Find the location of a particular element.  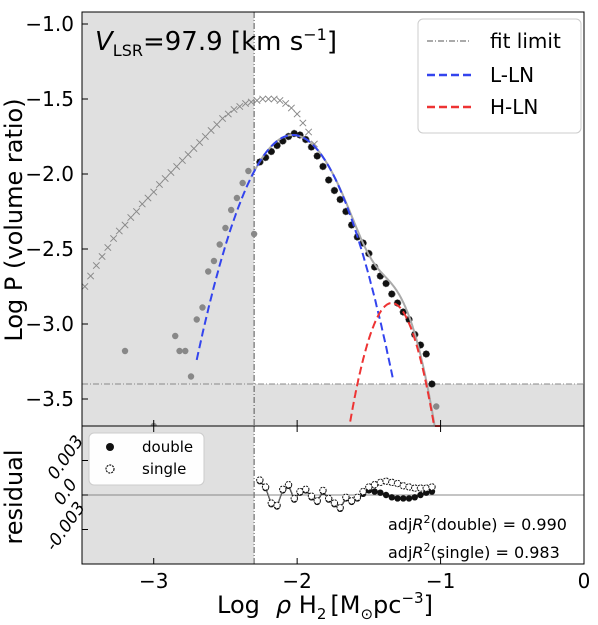

legend-fitlimit-label: fit limit is located at coordinates (525, 41).